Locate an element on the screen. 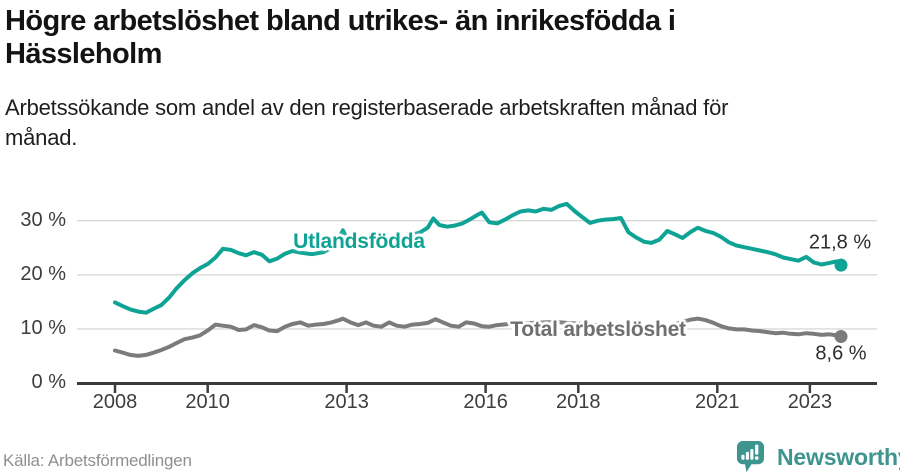  series-label-utlandsfodda: Utlandsfödda is located at coordinates (359, 241).